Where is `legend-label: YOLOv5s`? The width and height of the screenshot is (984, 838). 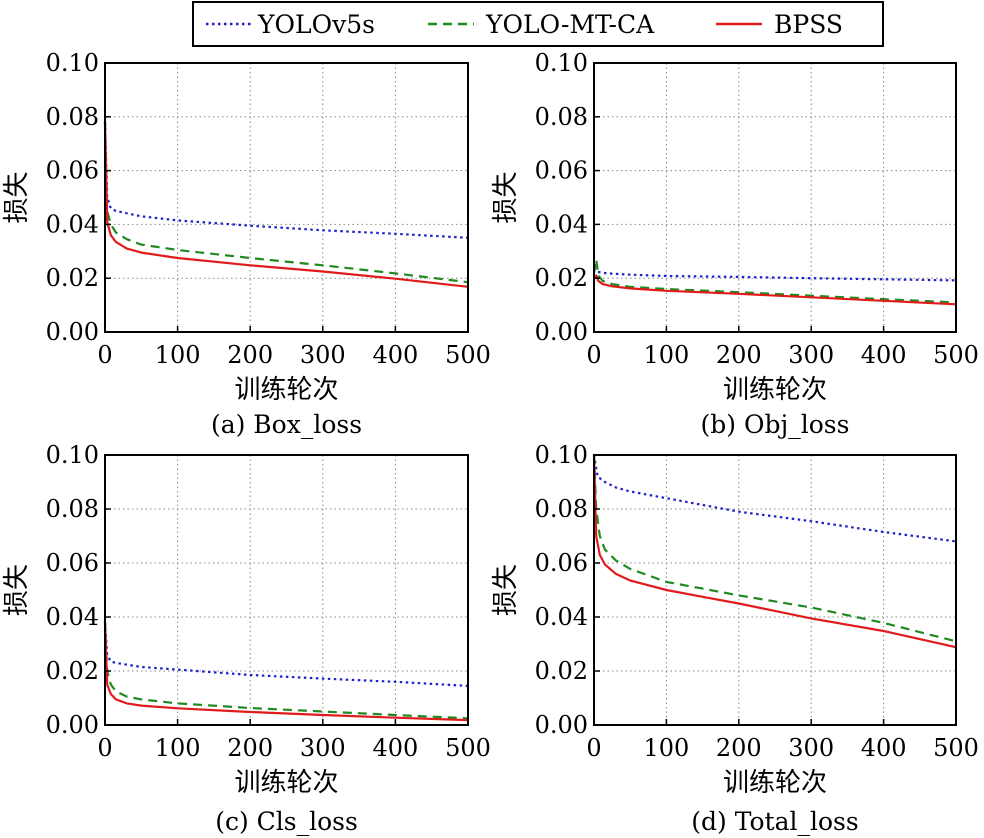 legend-label: YOLOv5s is located at coordinates (316, 24).